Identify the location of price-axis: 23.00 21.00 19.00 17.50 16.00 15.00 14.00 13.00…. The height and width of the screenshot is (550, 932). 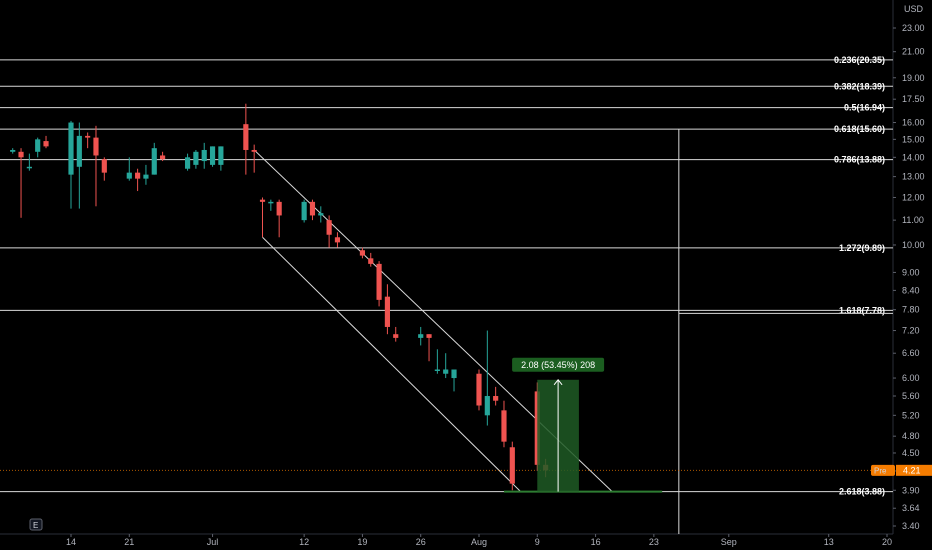
(909, 277).